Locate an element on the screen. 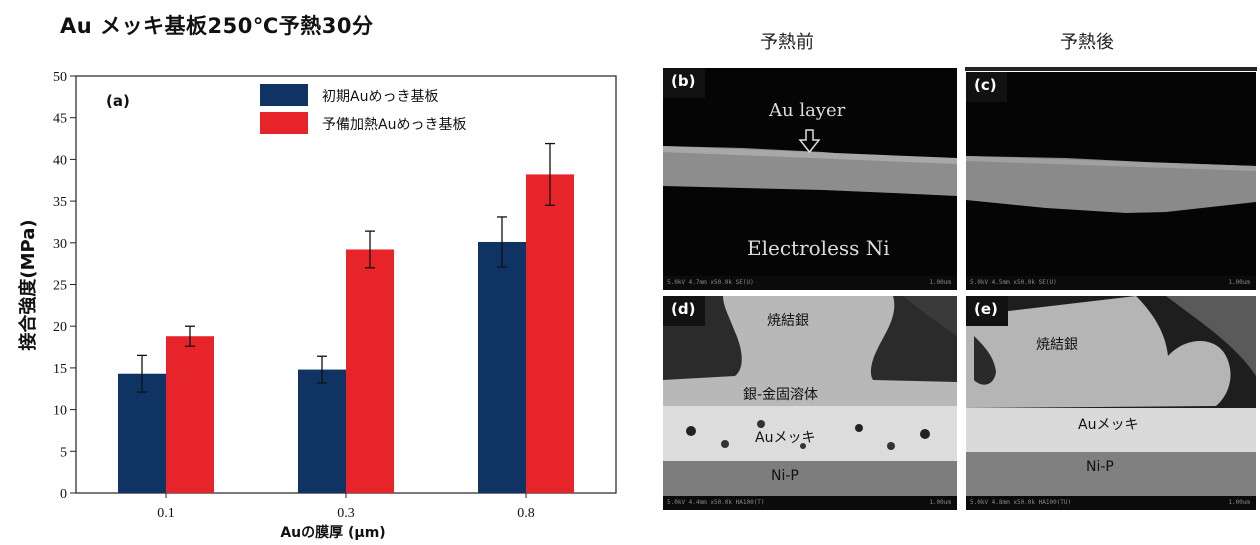  sem-footer-b: 5.0kV 4.7mm x50.0k SE(U) 1.00um is located at coordinates (810, 283).